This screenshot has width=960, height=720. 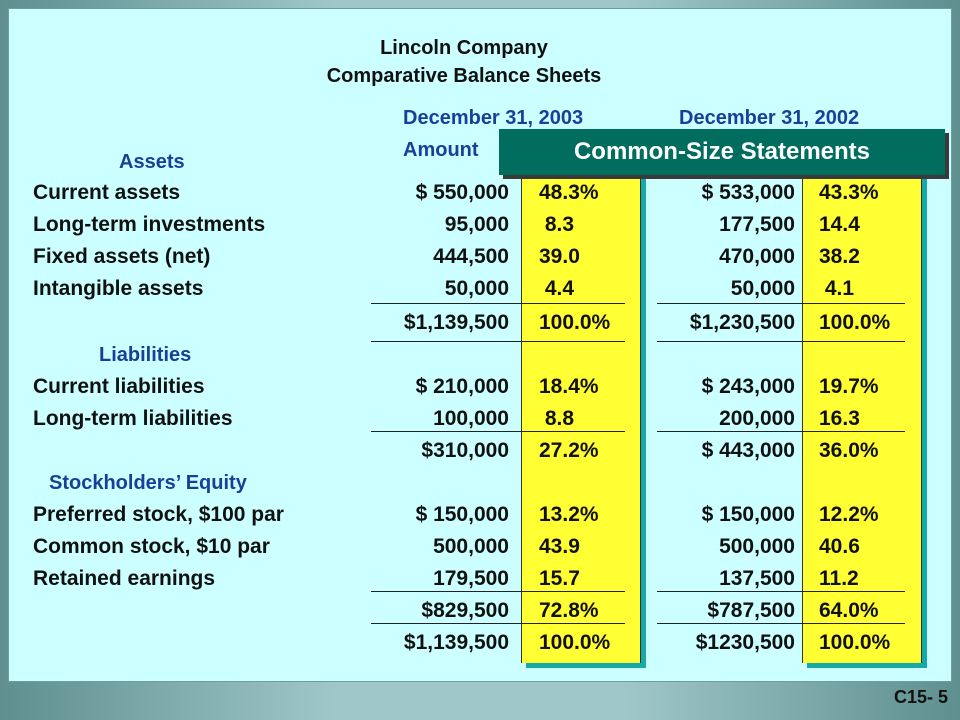 I want to click on amount-2002: 500,000, so click(x=757, y=546).